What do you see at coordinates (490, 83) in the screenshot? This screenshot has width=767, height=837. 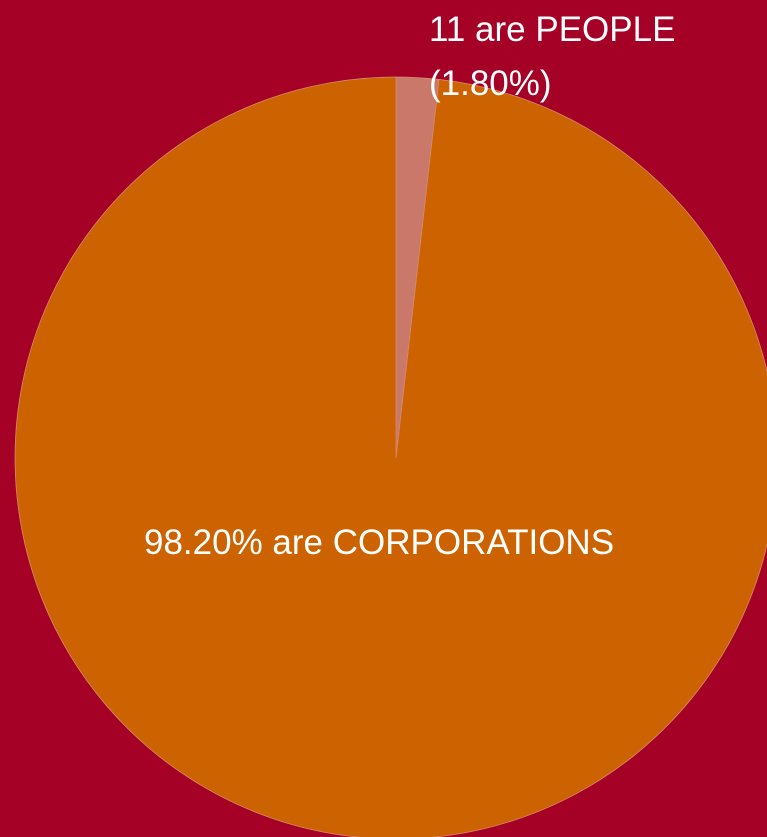 I see `people-label-line-2: (1.80%)` at bounding box center [490, 83].